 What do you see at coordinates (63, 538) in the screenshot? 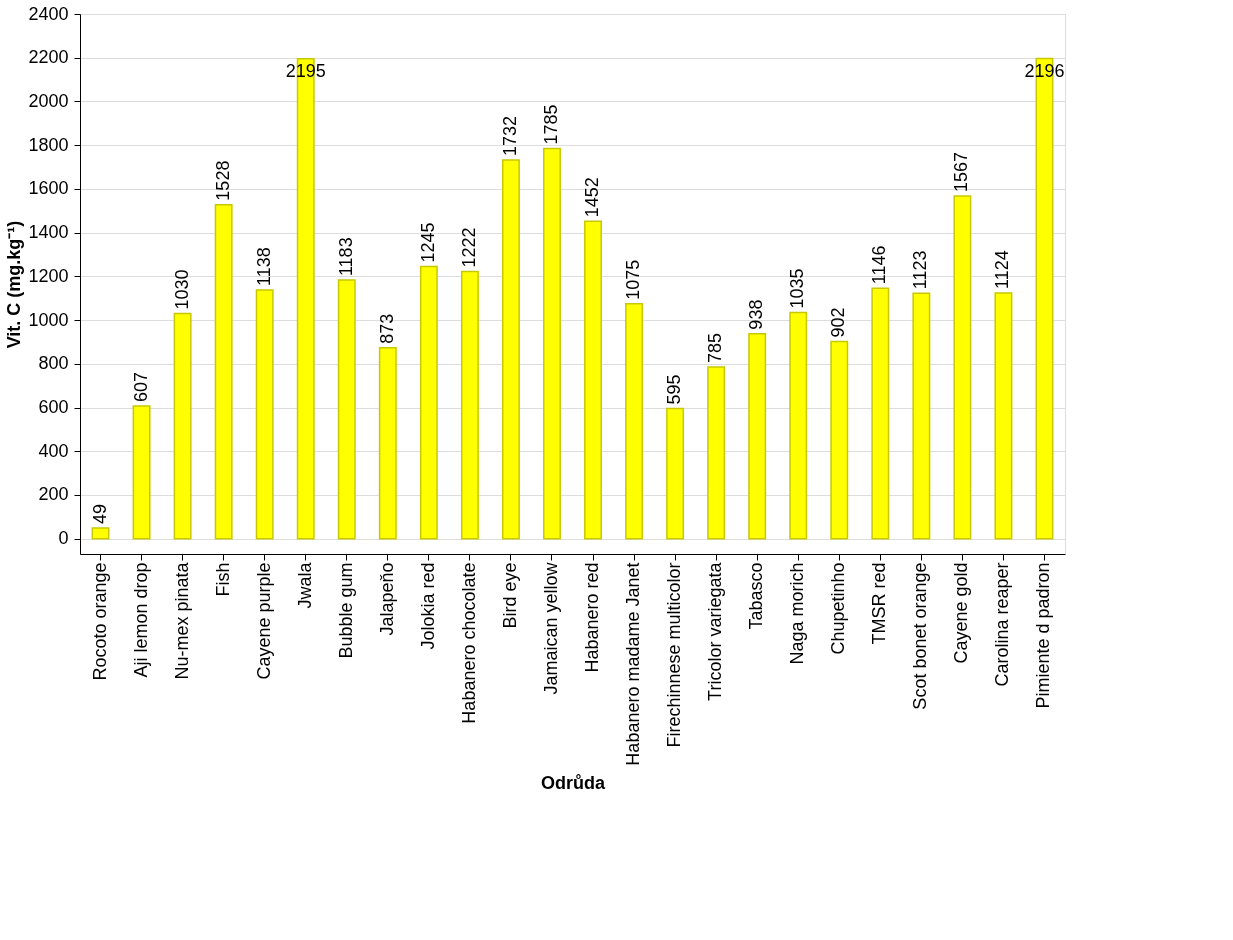
I see `y-tick-label: 0` at bounding box center [63, 538].